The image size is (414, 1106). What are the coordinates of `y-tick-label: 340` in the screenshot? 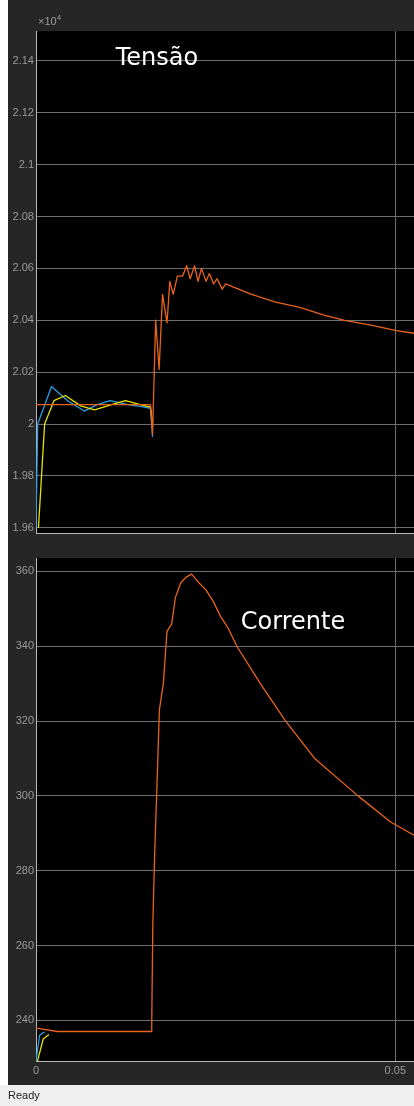 It's located at (24, 645).